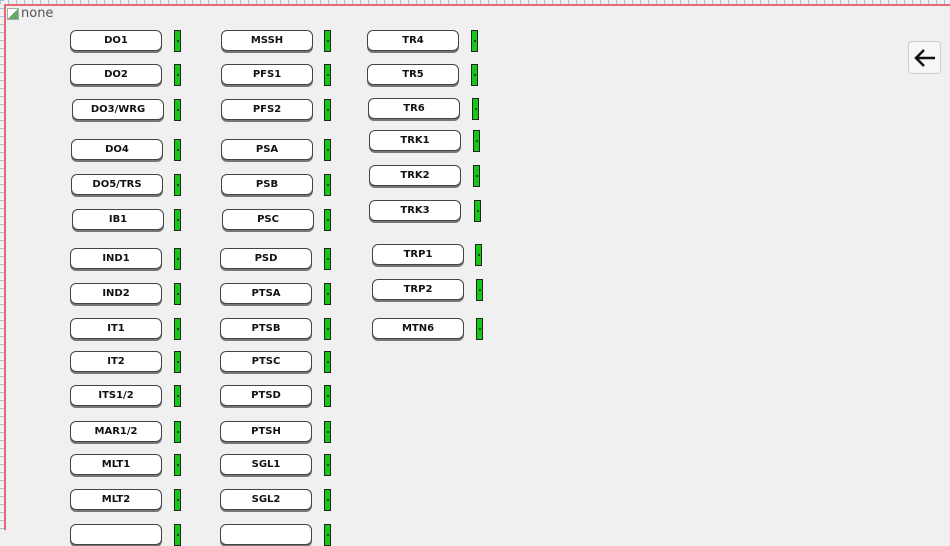  What do you see at coordinates (266, 258) in the screenshot?
I see `signal-button: PSD` at bounding box center [266, 258].